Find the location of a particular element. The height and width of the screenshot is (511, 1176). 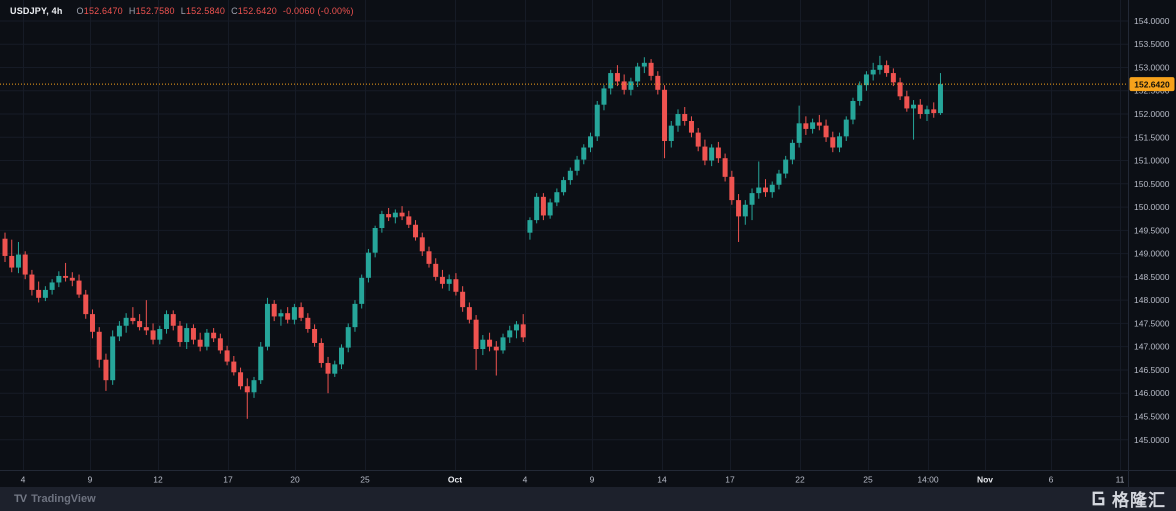

gelonghui-watermark: 格隆汇 is located at coordinates (1127, 498).